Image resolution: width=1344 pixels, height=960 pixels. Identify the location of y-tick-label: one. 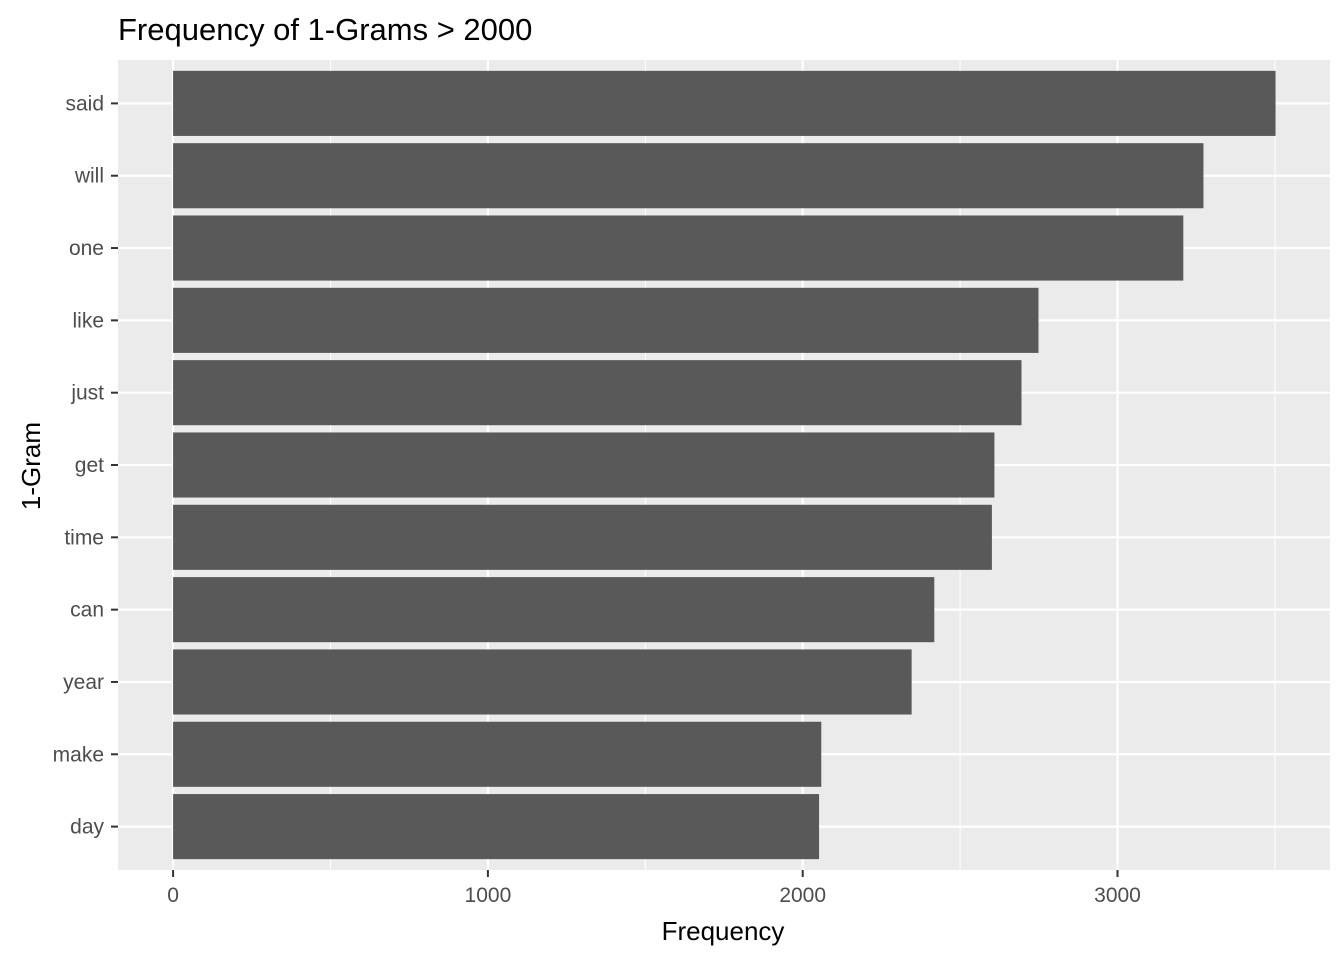
(86, 248).